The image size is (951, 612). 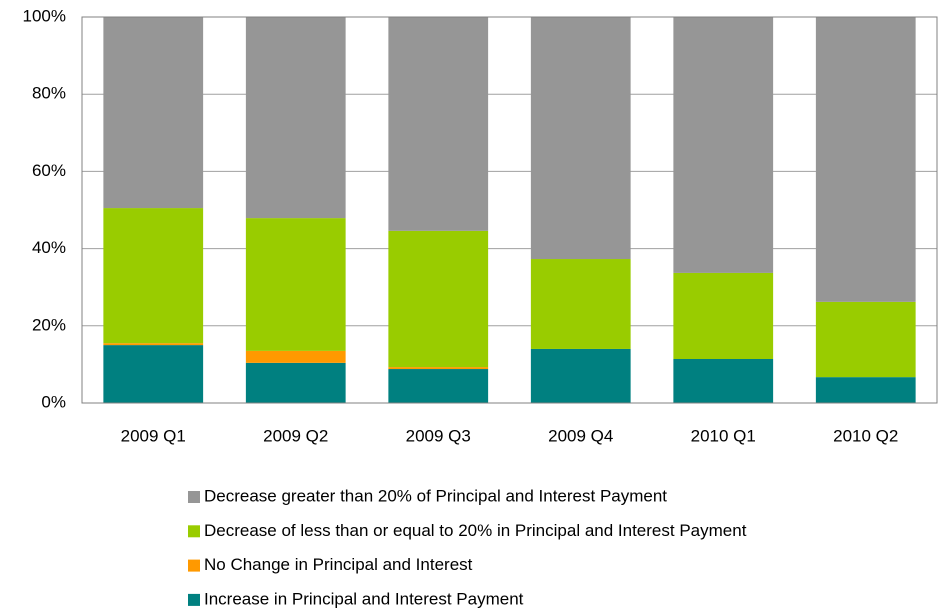 What do you see at coordinates (295, 435) in the screenshot?
I see `x-tick-label: 2009 Q2` at bounding box center [295, 435].